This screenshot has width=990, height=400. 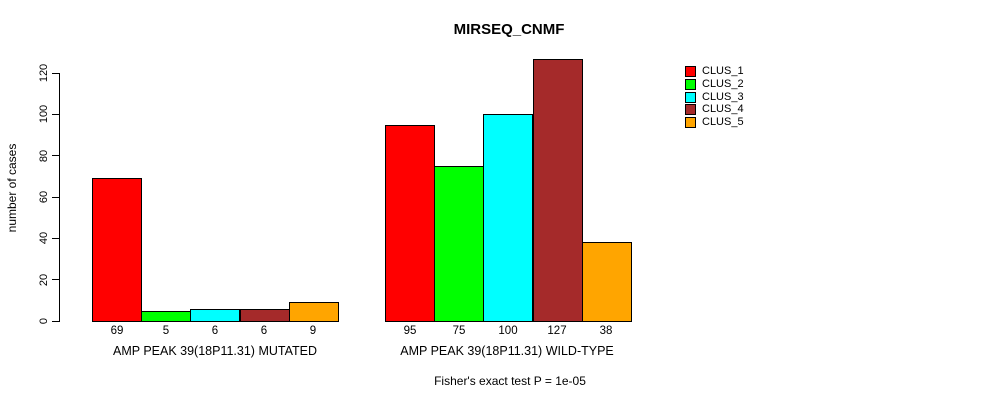 I want to click on bar-clus_4-group2, so click(x=558, y=190).